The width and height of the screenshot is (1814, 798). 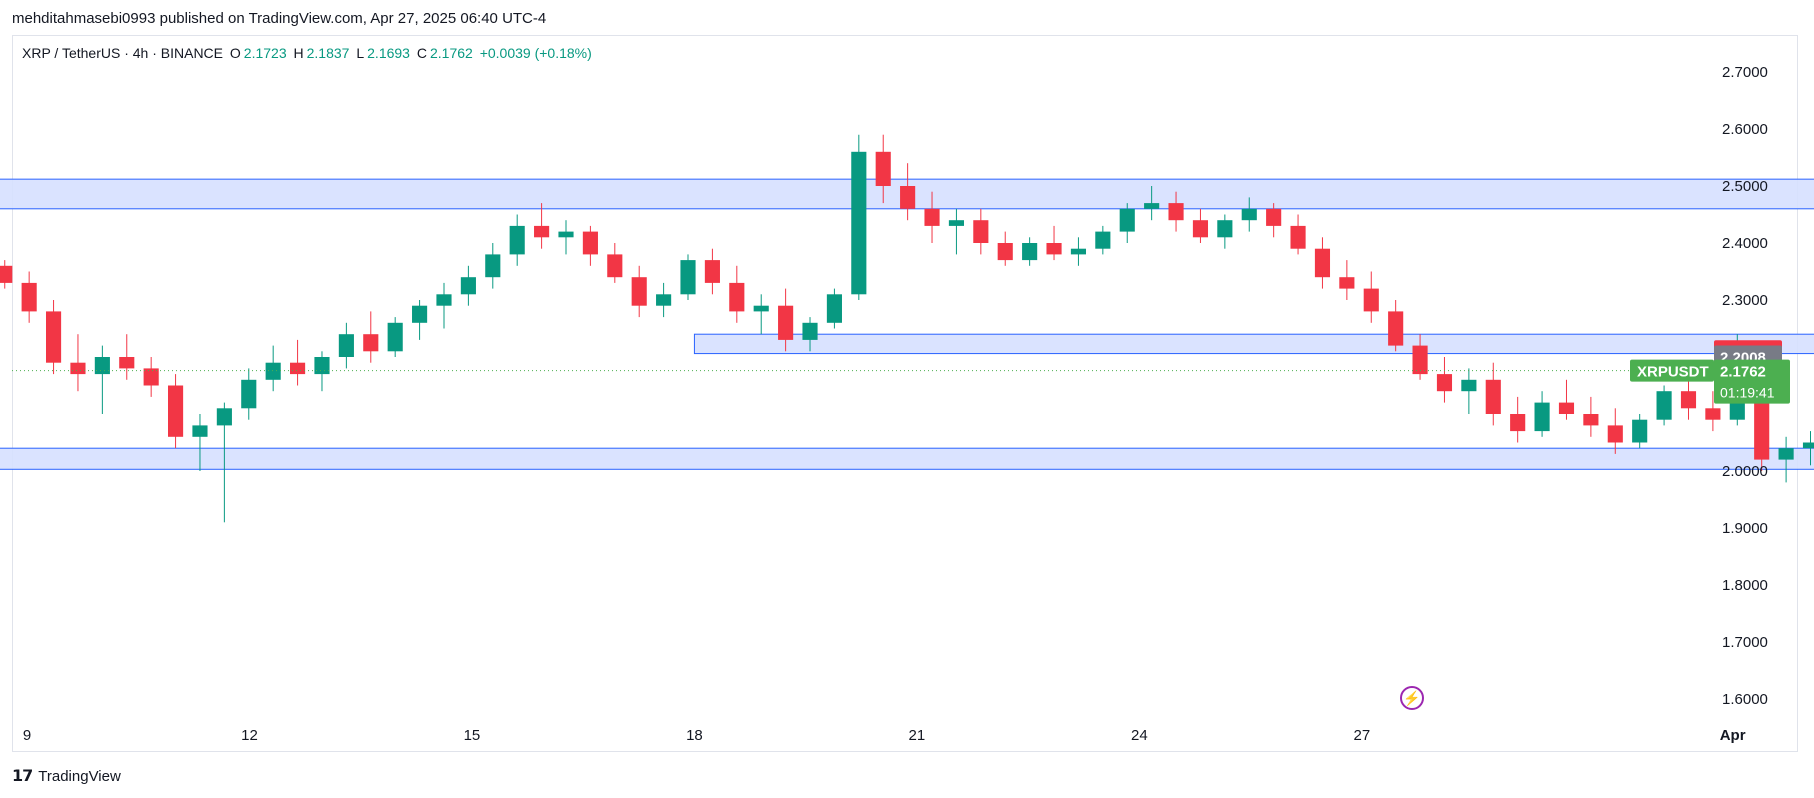 What do you see at coordinates (451, 53) in the screenshot?
I see `close-value: 2.1762` at bounding box center [451, 53].